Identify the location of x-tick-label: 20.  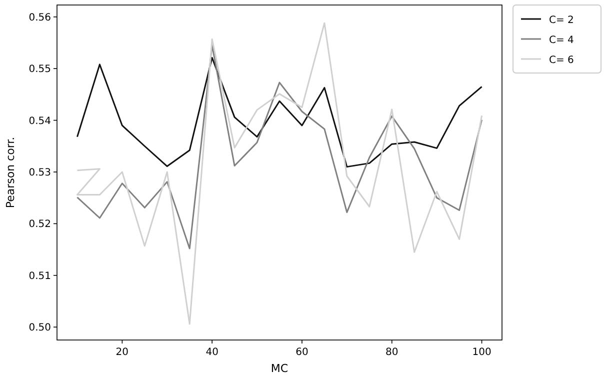
(122, 352).